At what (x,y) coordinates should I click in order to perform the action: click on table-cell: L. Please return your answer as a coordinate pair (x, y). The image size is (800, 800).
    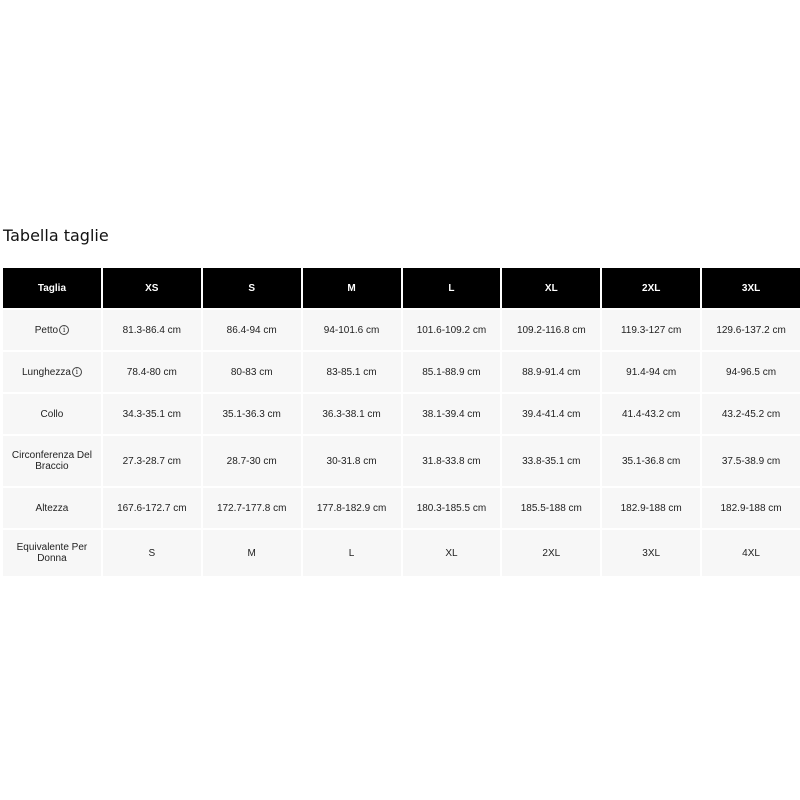
    Looking at the image, I should click on (351, 553).